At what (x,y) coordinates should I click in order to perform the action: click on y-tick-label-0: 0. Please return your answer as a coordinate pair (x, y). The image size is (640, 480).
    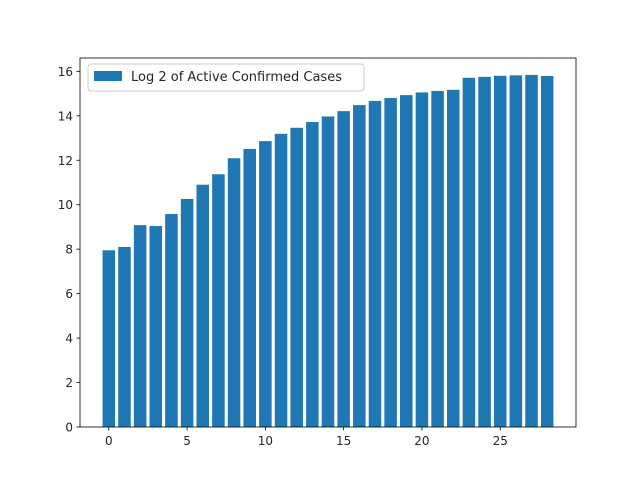
    Looking at the image, I should click on (69, 428).